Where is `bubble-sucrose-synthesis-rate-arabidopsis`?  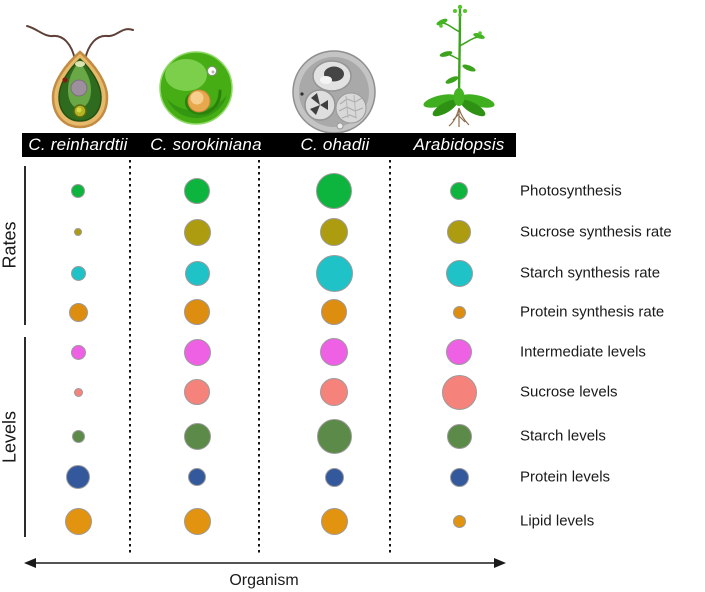
bubble-sucrose-synthesis-rate-arabidopsis is located at coordinates (459, 232).